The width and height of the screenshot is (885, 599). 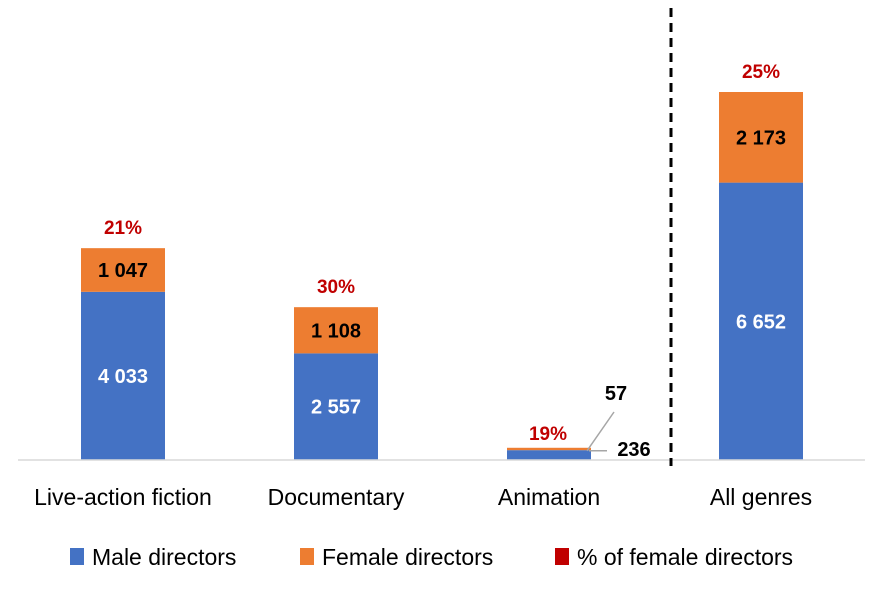 What do you see at coordinates (600, 431) in the screenshot?
I see `leader-line-female` at bounding box center [600, 431].